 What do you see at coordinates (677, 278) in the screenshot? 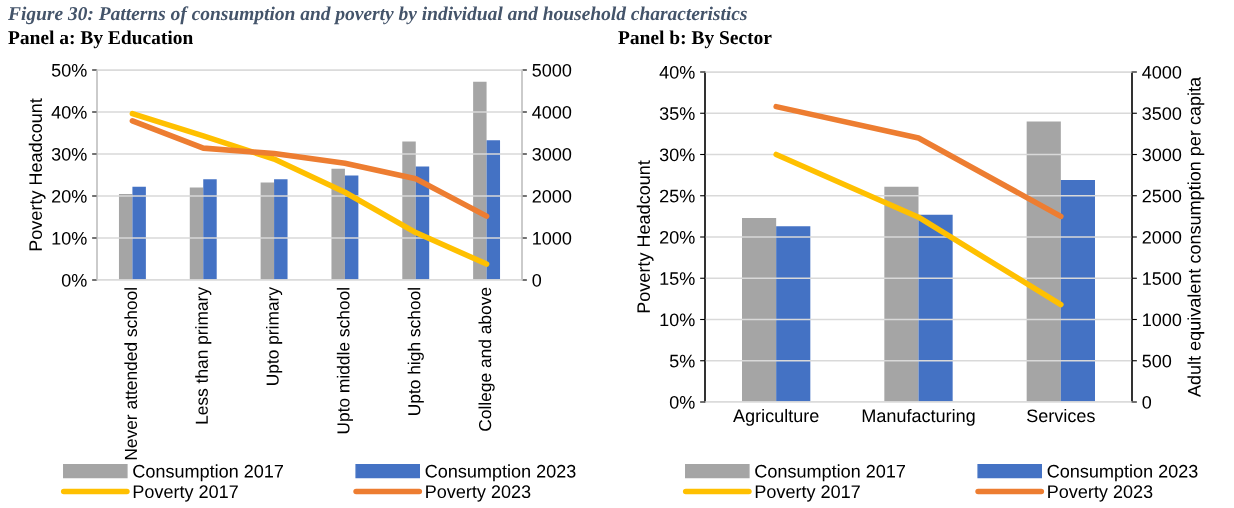
I see `y-tick-label: 15%` at bounding box center [677, 278].